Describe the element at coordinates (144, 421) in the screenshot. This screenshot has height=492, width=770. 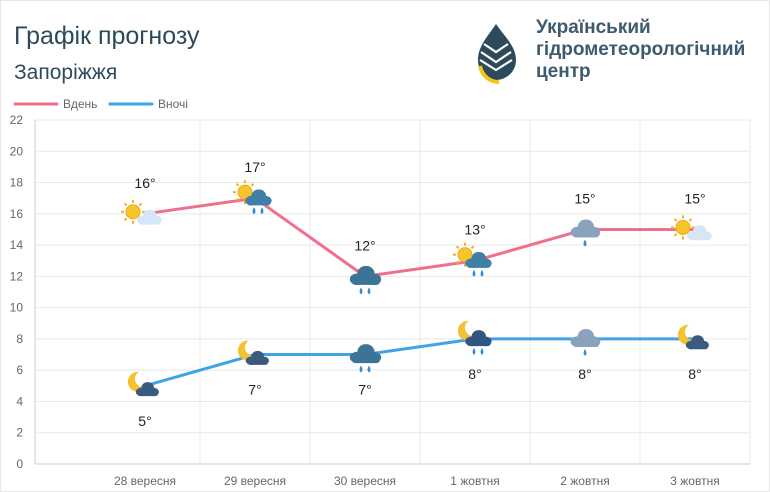
I see `data-label-night: 5°` at that location.